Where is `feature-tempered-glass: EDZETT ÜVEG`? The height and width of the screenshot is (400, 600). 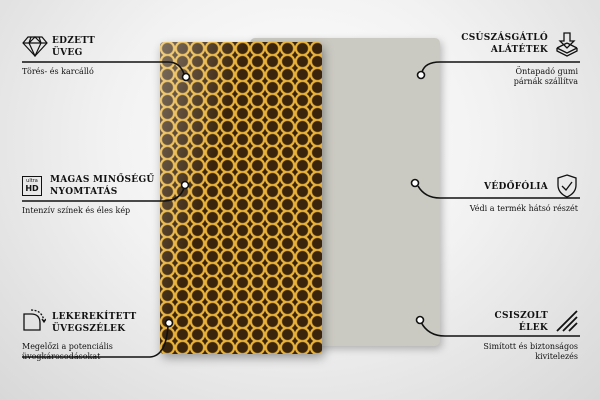
feature-tempered-glass: EDZETT ÜVEG is located at coordinates (73, 47).